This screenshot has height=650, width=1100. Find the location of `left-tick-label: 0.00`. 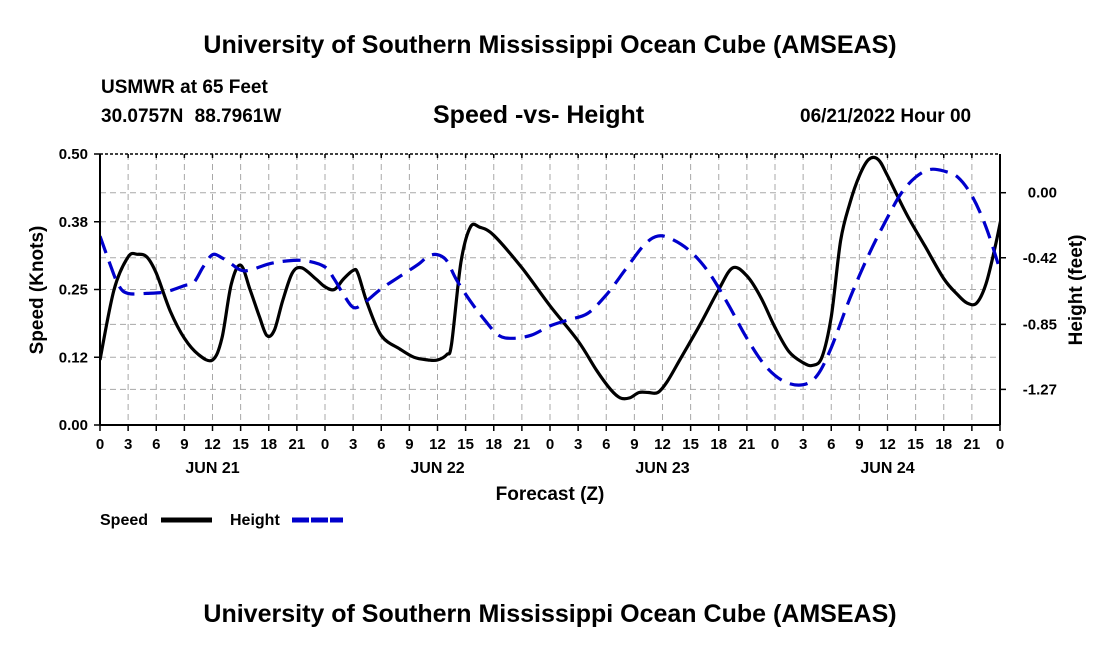

left-tick-label: 0.00 is located at coordinates (73, 425).